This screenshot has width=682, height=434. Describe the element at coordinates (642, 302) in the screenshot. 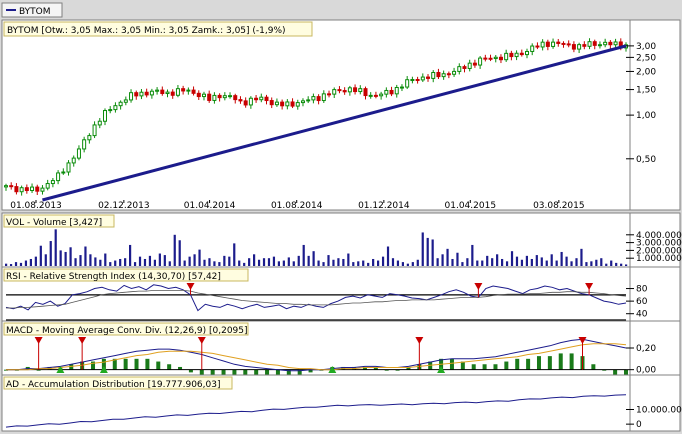

I see `rsi-y-tick-label: 60` at that location.